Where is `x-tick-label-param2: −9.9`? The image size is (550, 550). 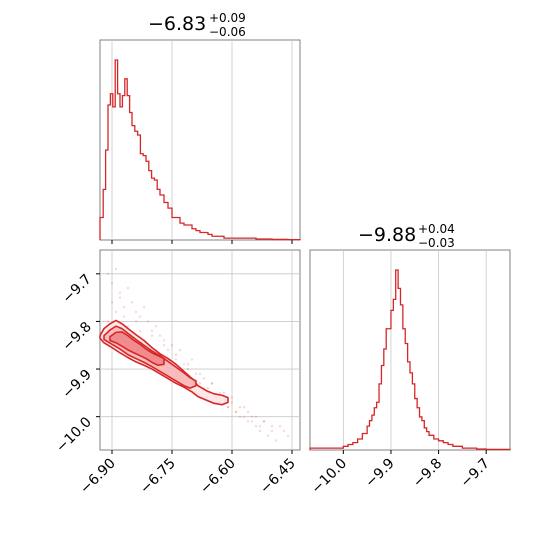
x-tick-label-param2: −9.9 is located at coordinates (379, 473).